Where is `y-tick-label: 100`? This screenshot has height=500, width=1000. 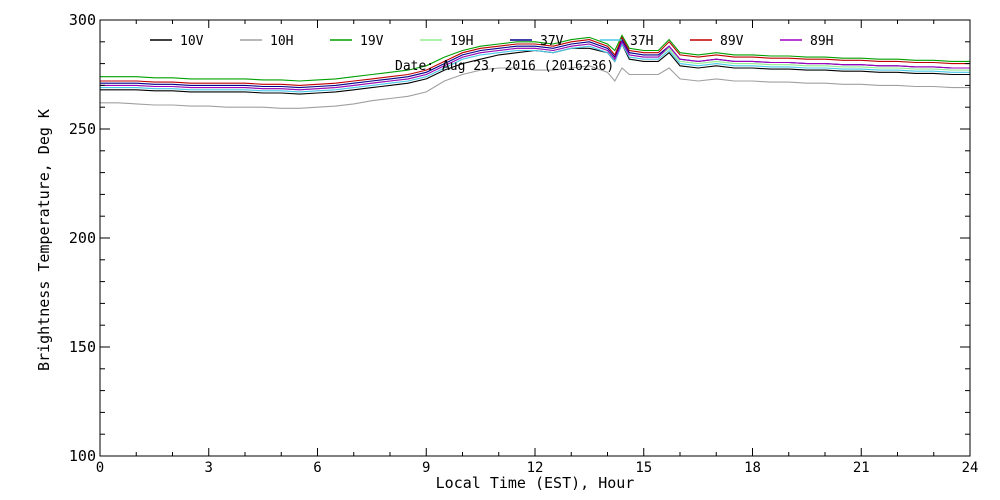
y-tick-label: 100 is located at coordinates (82, 456).